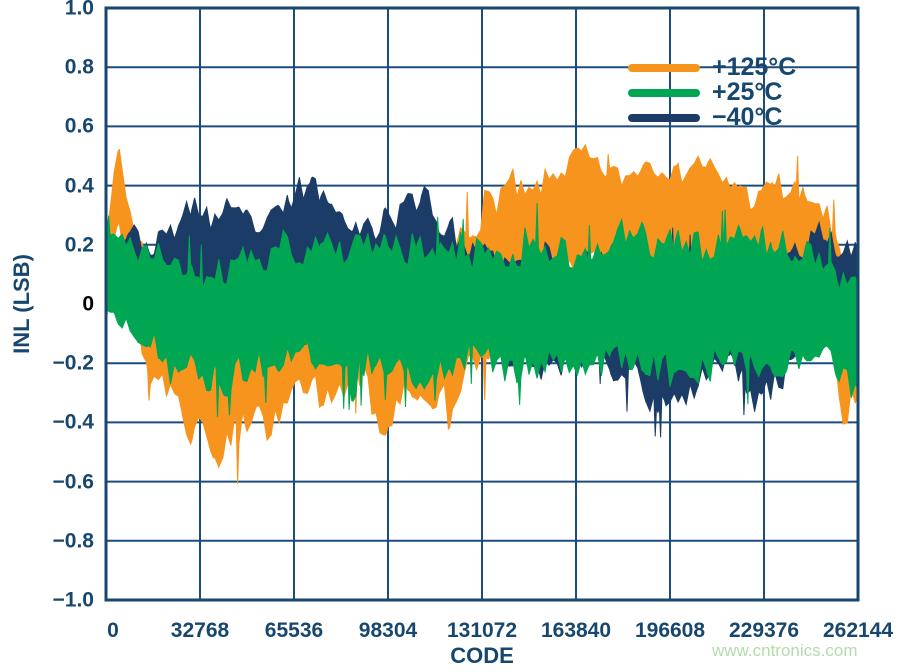 This screenshot has width=898, height=672. Describe the element at coordinates (764, 630) in the screenshot. I see `x-tick-label: 229376` at that location.